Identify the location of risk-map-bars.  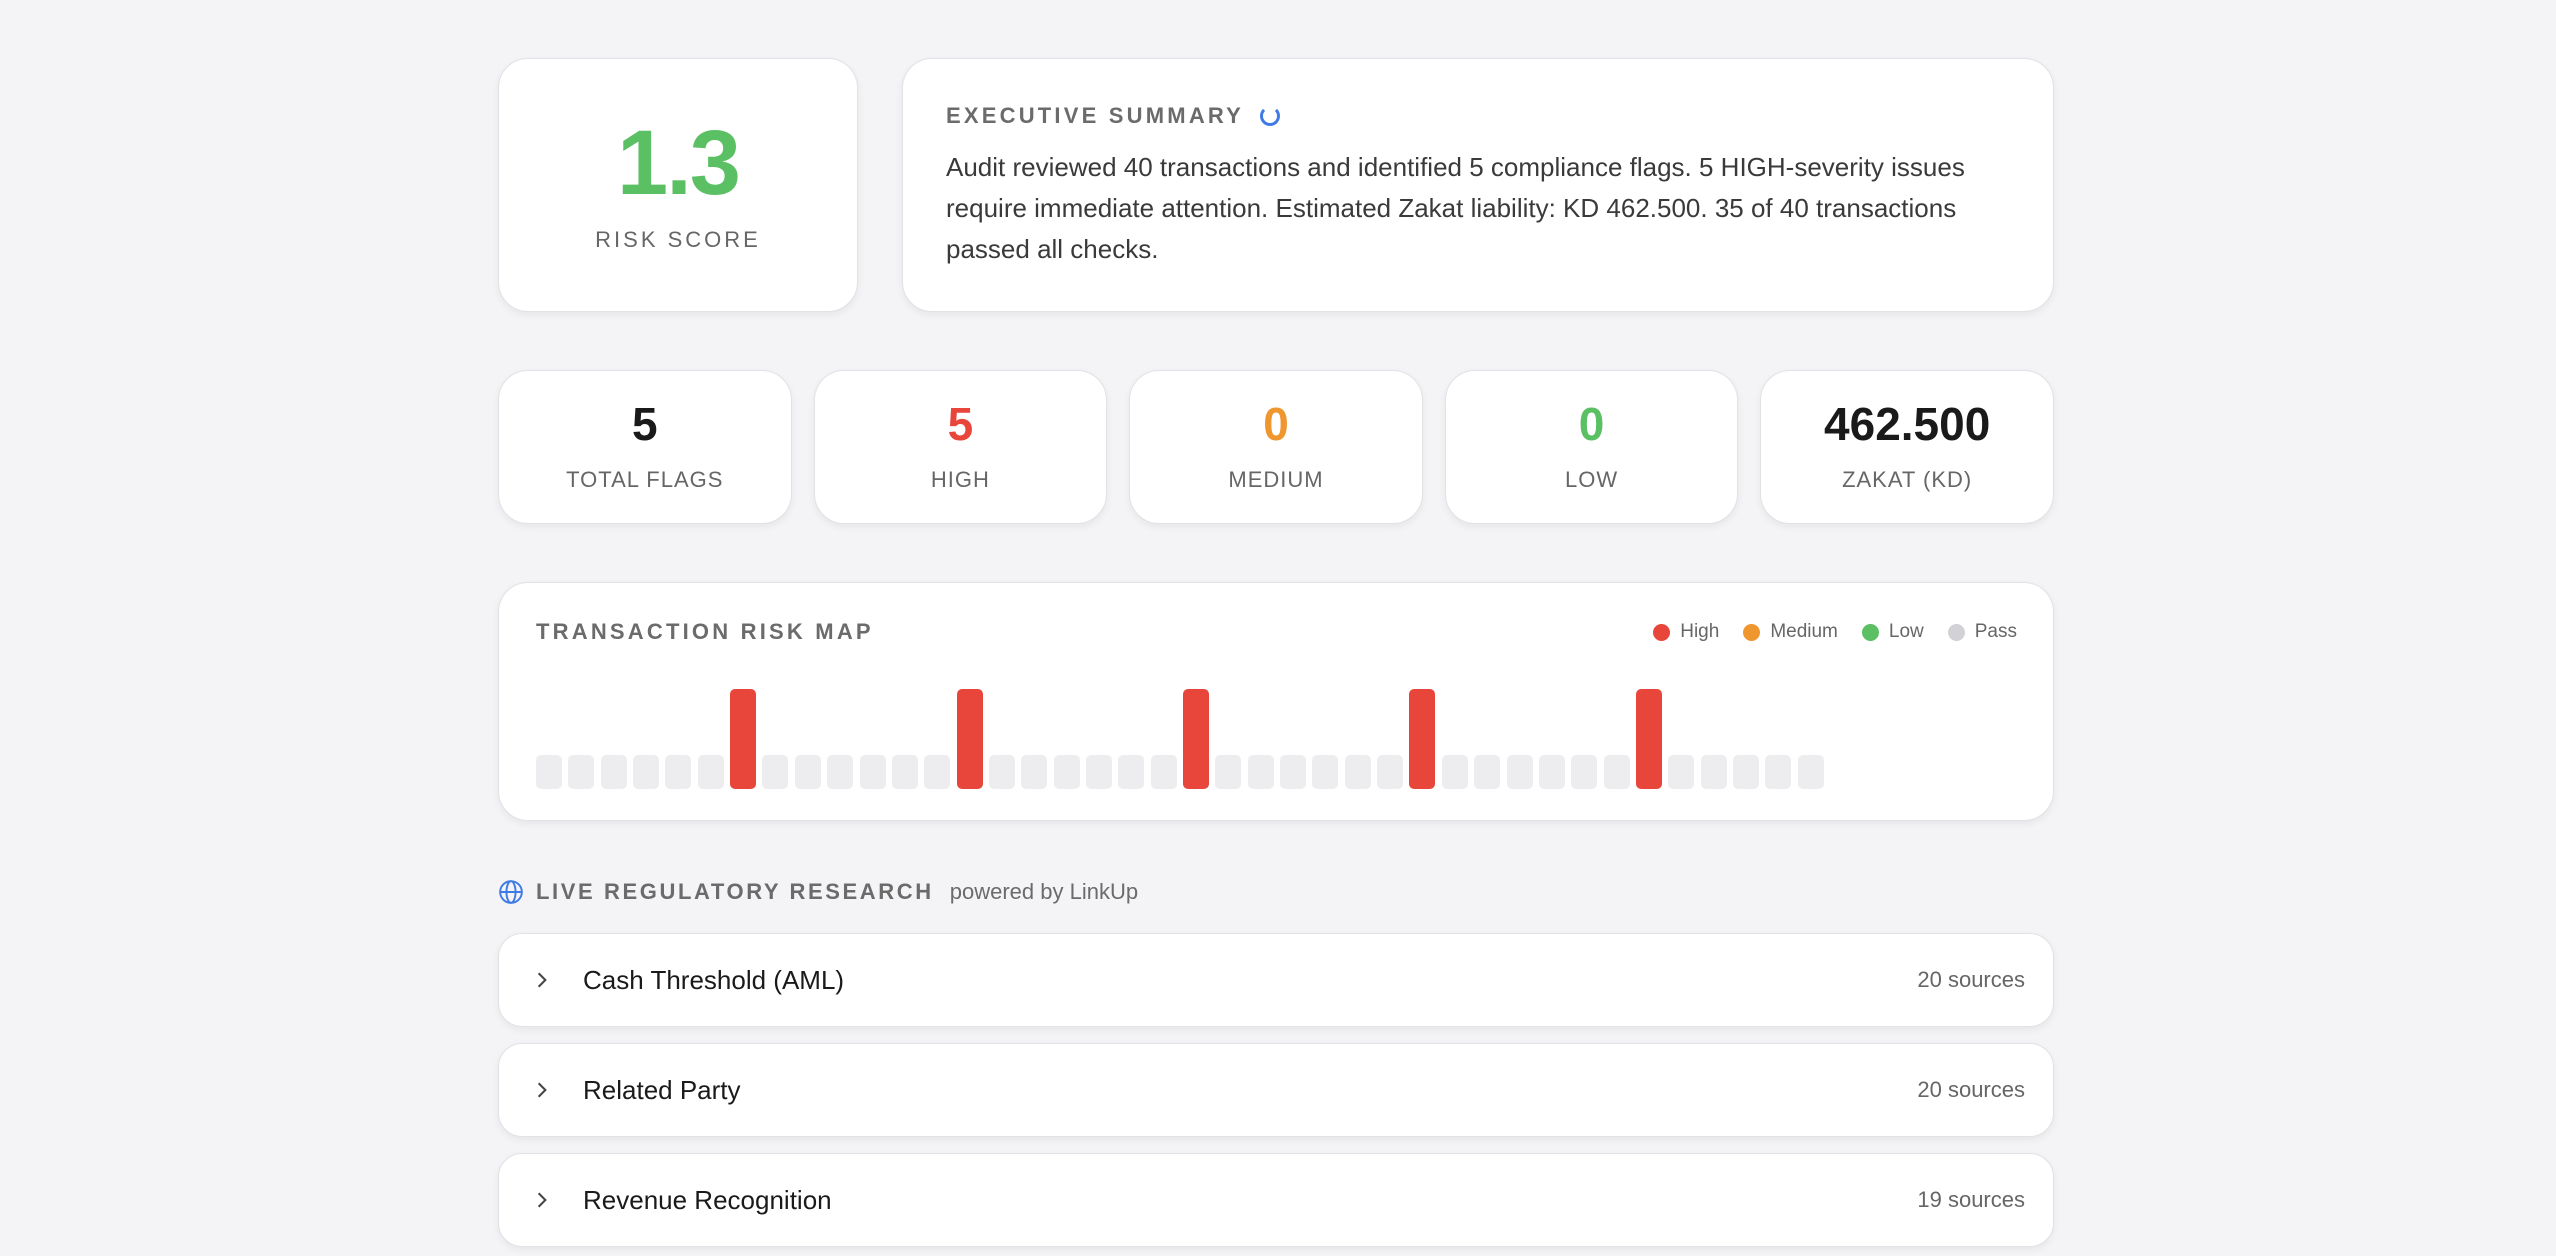
(1236, 736).